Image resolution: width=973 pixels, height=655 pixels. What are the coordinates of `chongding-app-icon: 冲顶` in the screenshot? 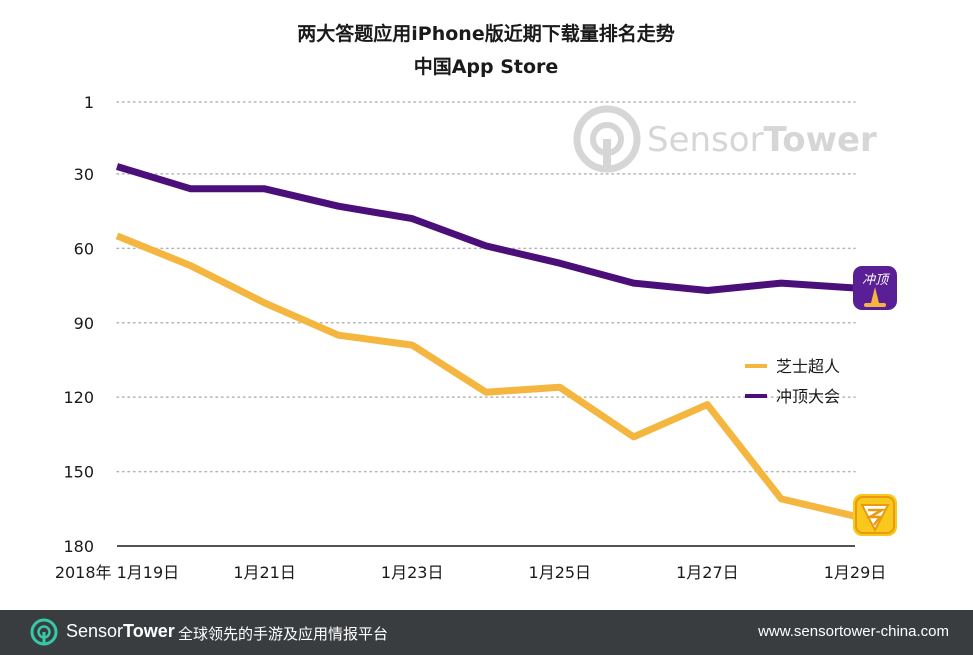 It's located at (875, 288).